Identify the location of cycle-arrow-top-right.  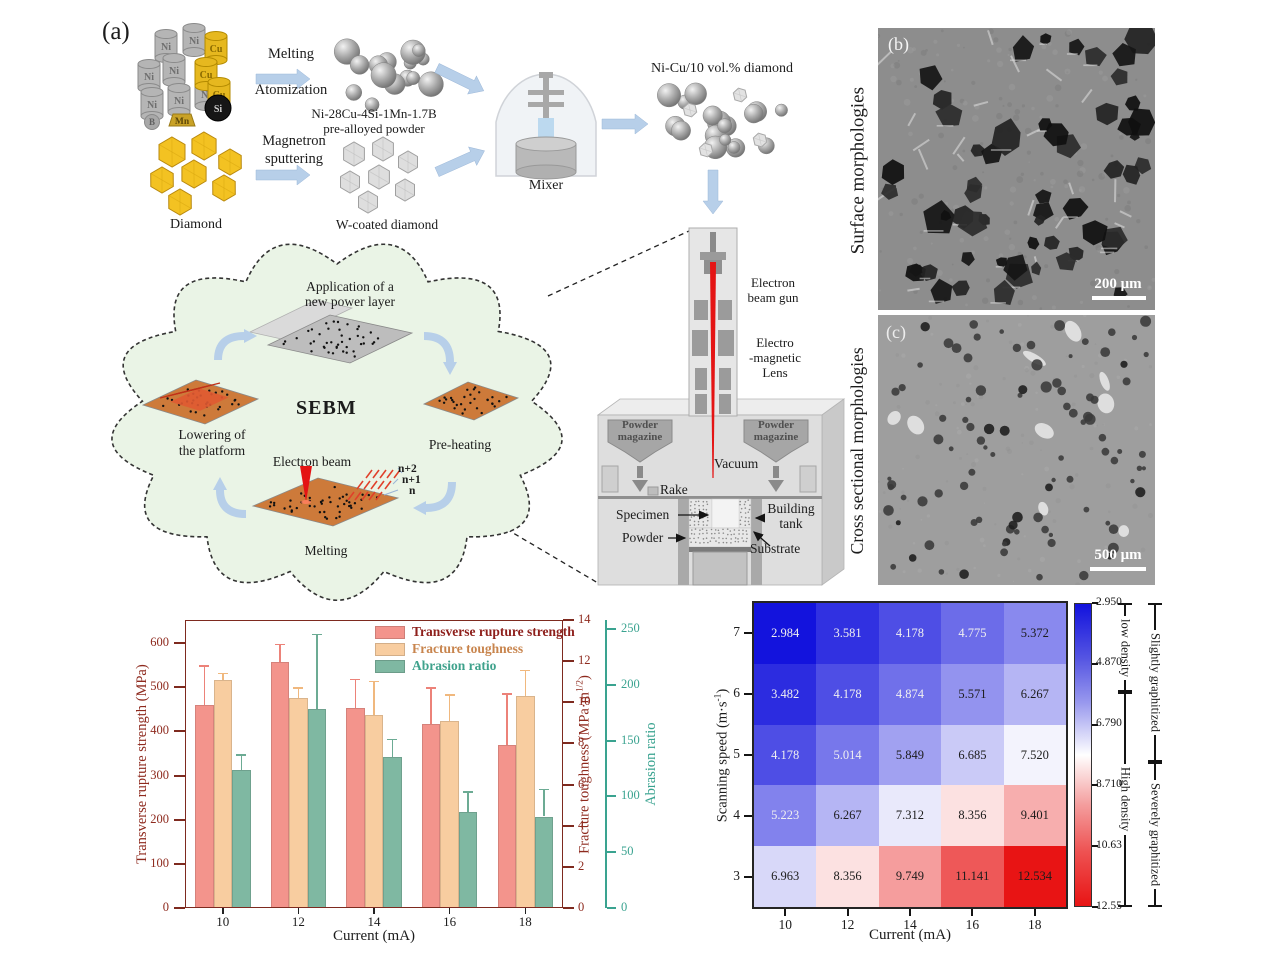
(438, 347).